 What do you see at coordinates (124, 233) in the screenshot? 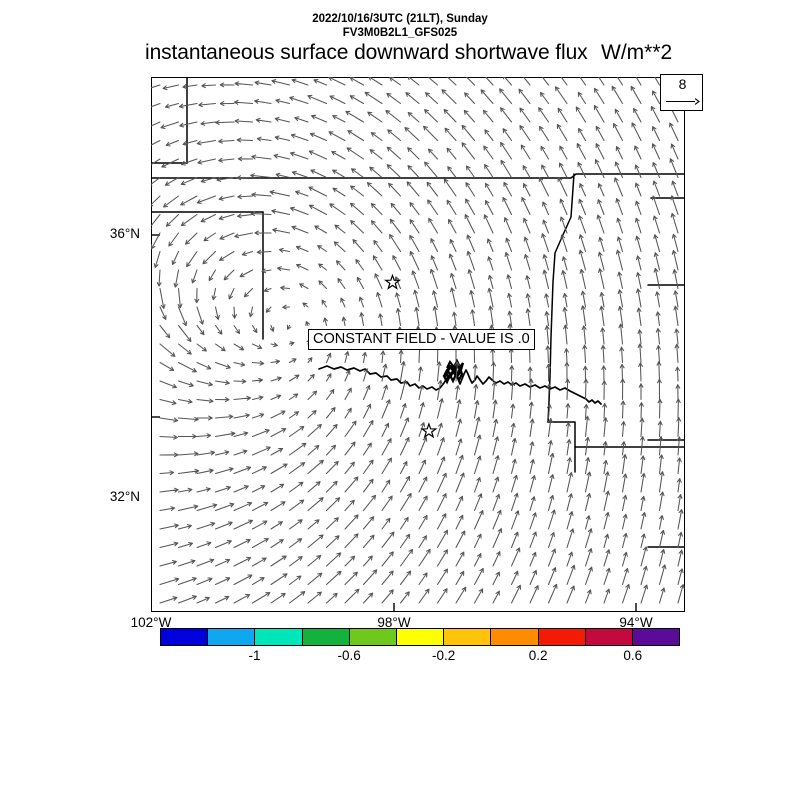
I see `lat-tick-label-36n: 36°N` at bounding box center [124, 233].